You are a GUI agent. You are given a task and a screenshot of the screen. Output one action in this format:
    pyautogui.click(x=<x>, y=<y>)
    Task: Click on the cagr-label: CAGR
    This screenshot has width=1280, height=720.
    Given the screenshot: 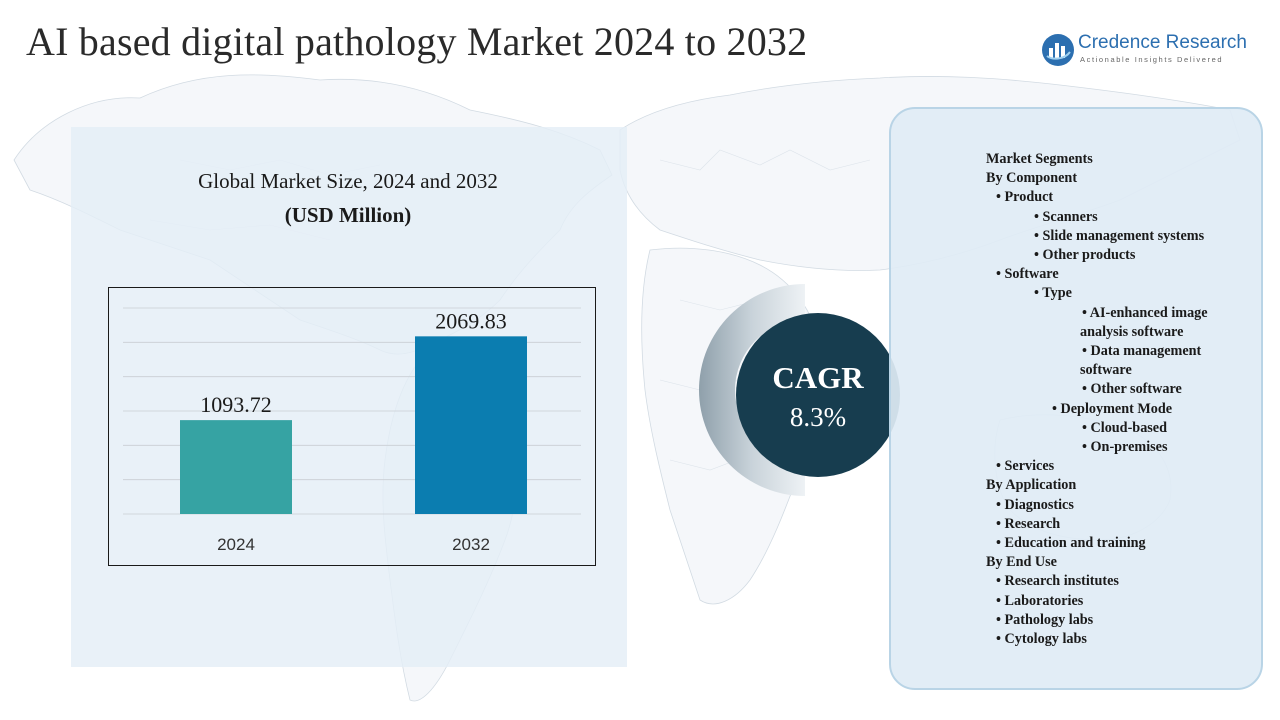 What is the action you would take?
    pyautogui.click(x=818, y=377)
    